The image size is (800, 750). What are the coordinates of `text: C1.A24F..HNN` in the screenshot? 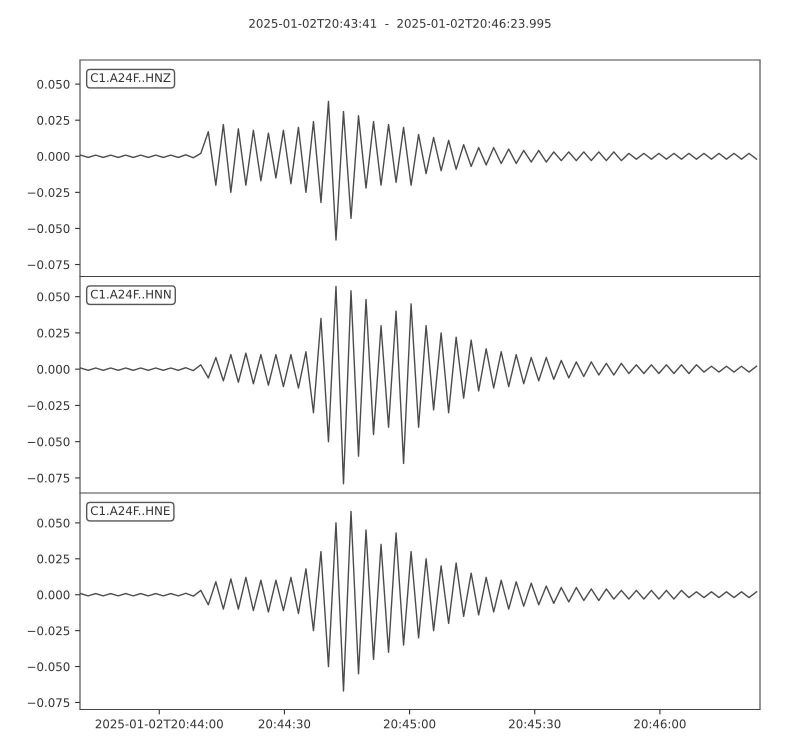 It's located at (130, 294).